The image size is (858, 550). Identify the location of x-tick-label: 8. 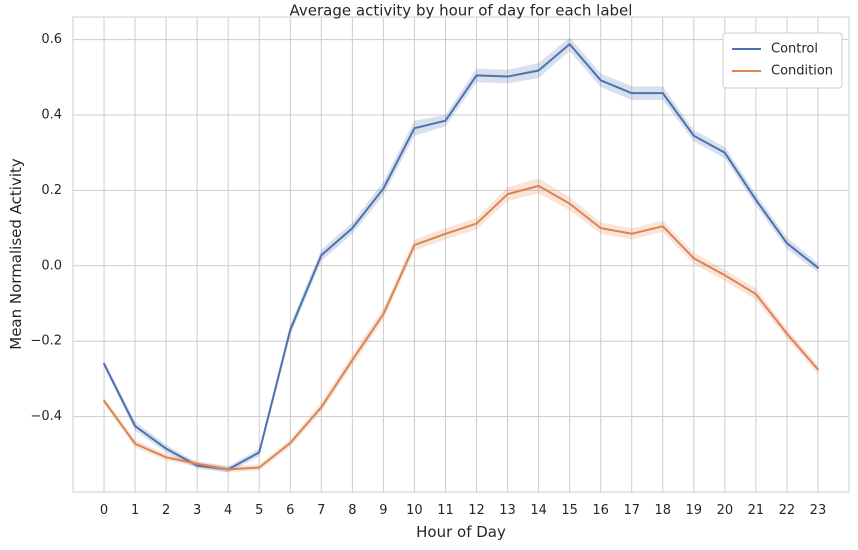
(352, 510).